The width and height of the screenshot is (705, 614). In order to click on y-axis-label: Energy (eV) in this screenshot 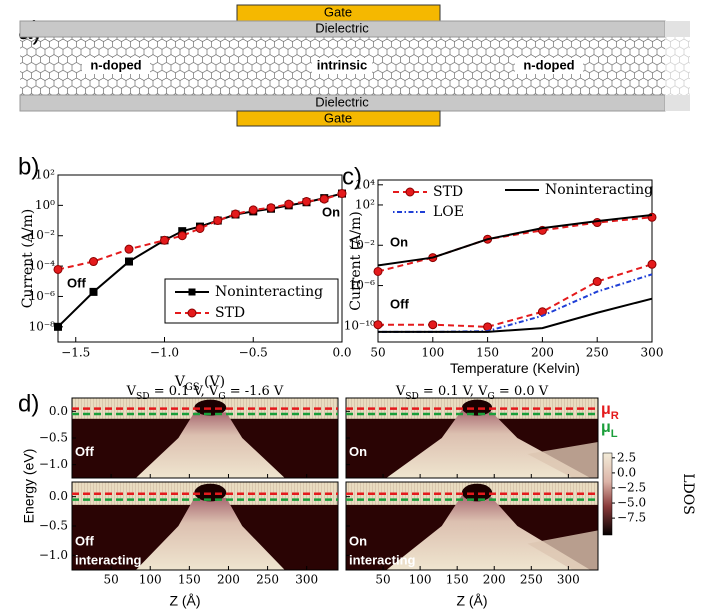, I will do `click(29, 486)`.